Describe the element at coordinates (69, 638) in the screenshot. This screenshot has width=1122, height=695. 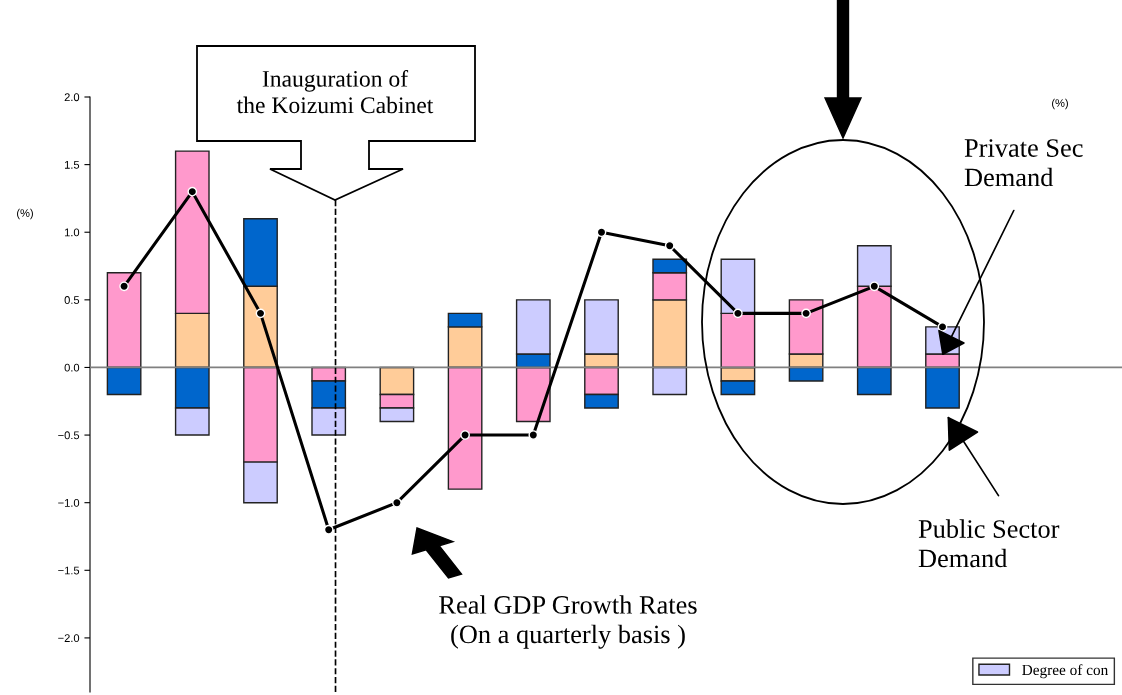
I see `y-tick-label: −2.0` at that location.